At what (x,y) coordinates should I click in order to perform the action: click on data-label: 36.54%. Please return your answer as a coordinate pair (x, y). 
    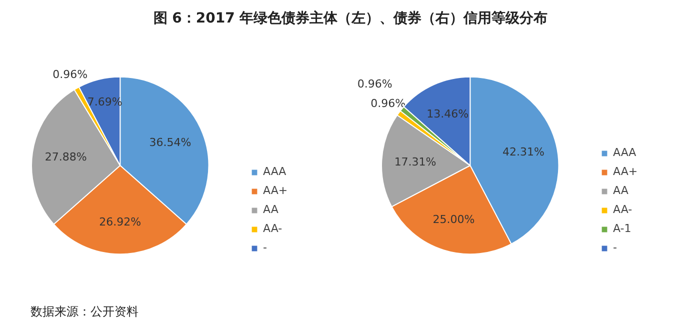
    Looking at the image, I should click on (170, 142).